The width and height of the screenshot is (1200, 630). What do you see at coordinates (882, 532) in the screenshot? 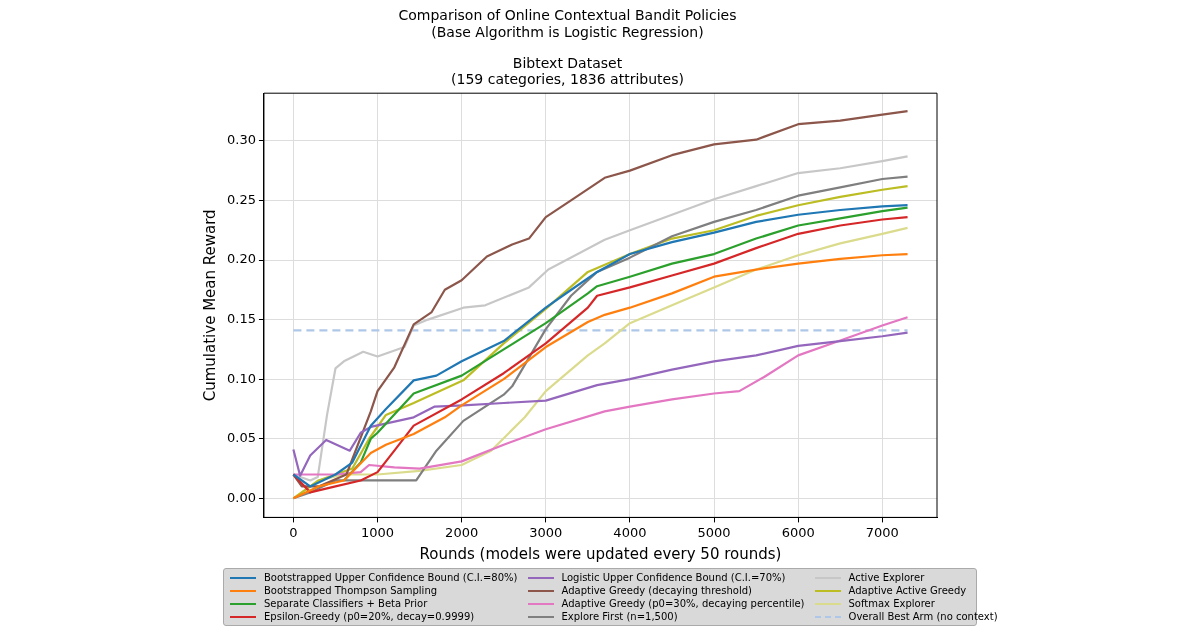
I see `x-tick-label: 7000` at bounding box center [882, 532].